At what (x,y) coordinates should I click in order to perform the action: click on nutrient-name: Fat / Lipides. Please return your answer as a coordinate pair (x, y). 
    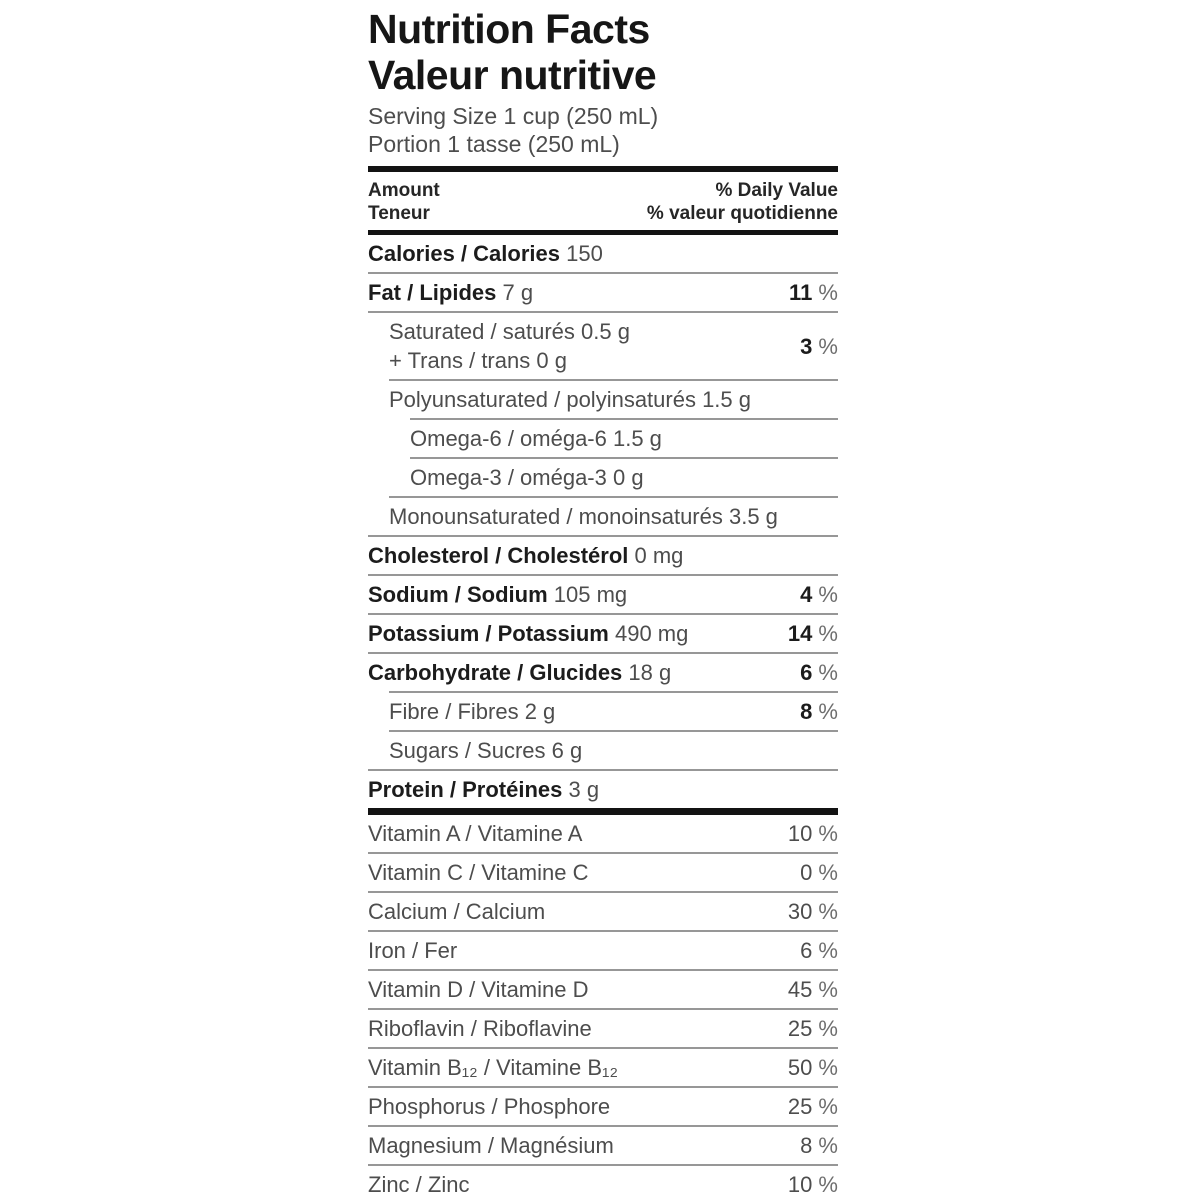
    Looking at the image, I should click on (432, 292).